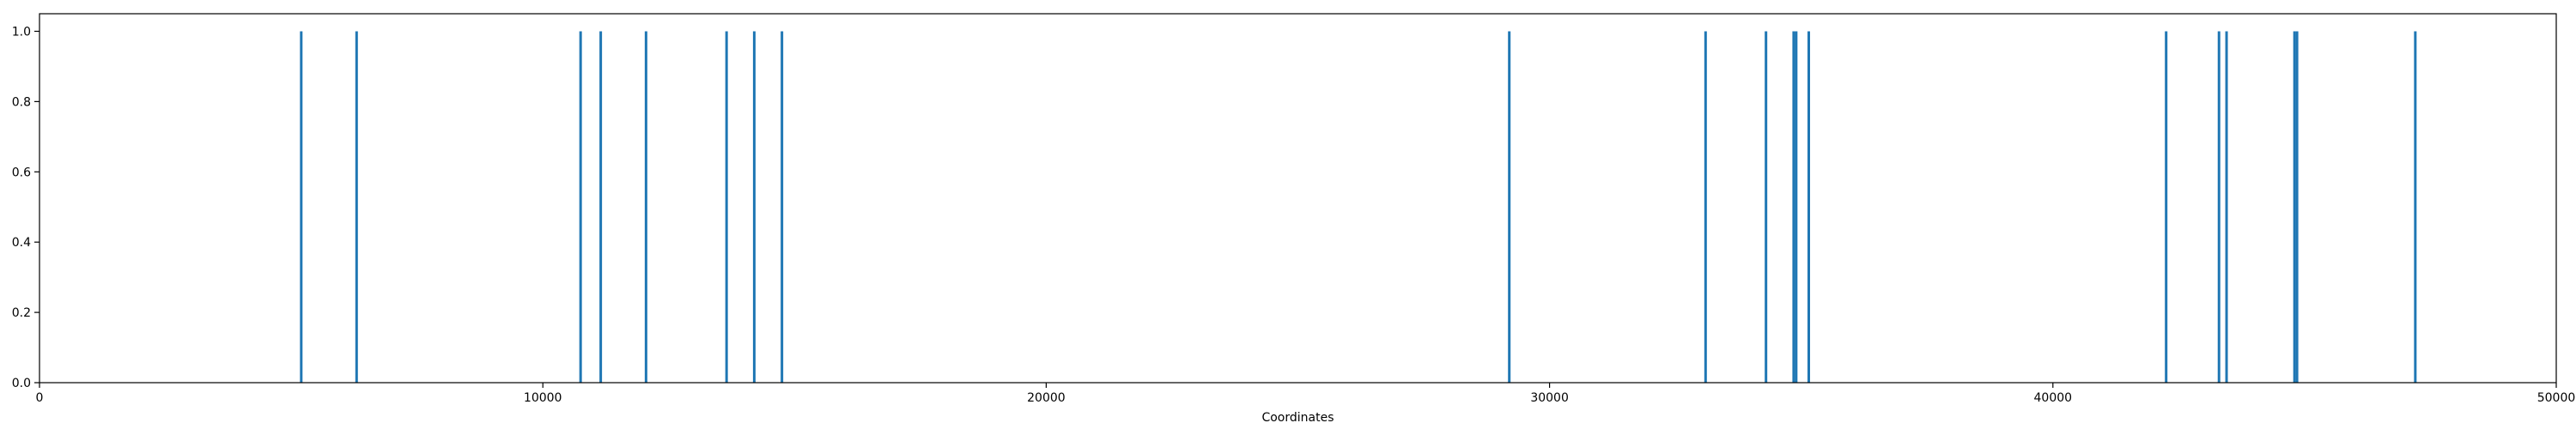 The image size is (2576, 429). What do you see at coordinates (21, 172) in the screenshot?
I see `y-tick-label: 0.6` at bounding box center [21, 172].